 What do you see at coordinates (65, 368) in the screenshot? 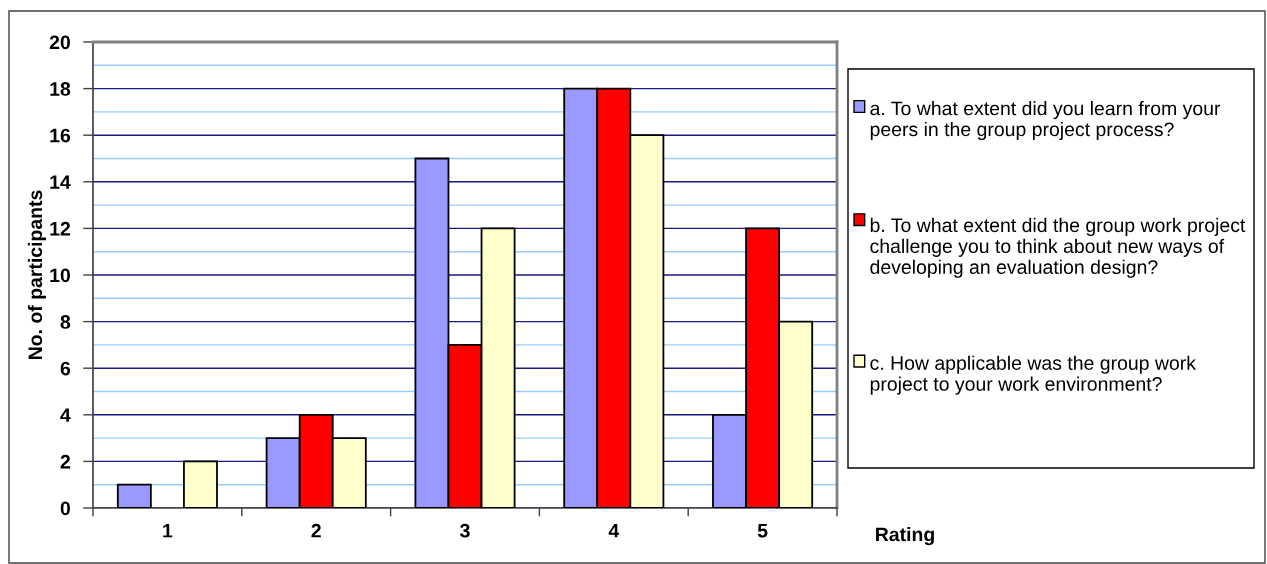
I see `y-tick-label: 6` at bounding box center [65, 368].